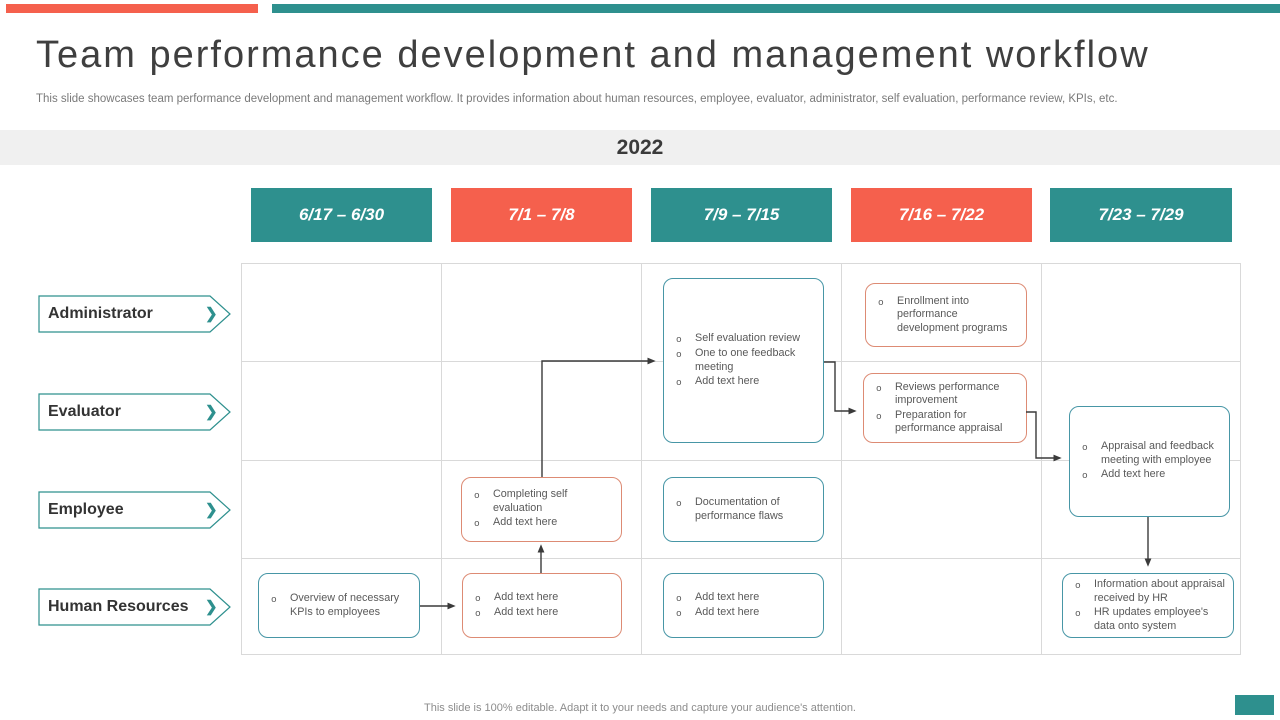 This screenshot has width=1280, height=720. I want to click on column-header-4: 7/16 – 7/22, so click(941, 215).